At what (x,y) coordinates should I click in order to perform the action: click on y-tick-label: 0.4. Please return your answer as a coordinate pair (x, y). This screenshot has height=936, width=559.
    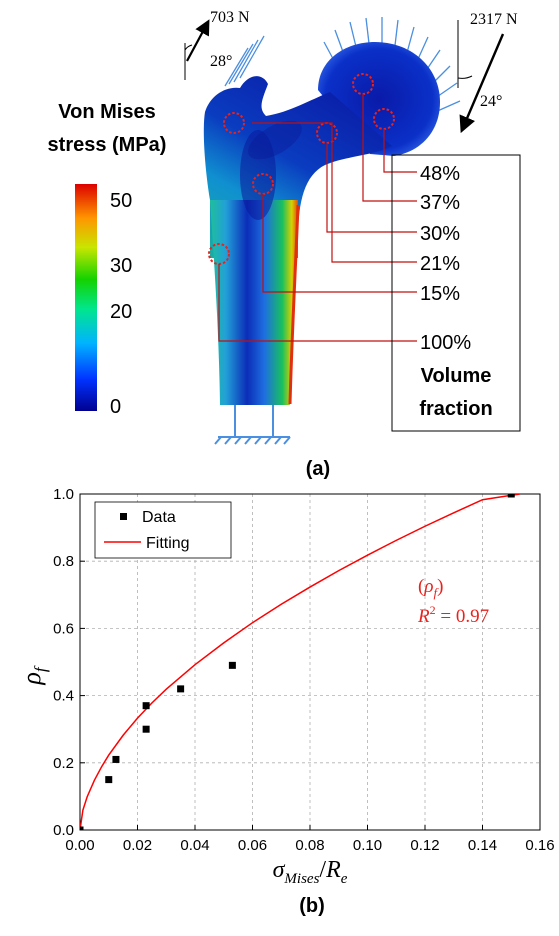
    Looking at the image, I should click on (63, 696).